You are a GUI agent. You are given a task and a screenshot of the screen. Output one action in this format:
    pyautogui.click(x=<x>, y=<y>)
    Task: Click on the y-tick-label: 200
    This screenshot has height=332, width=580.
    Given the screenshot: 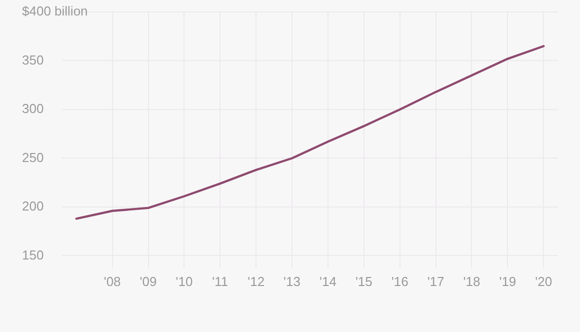 What is the action you would take?
    pyautogui.click(x=33, y=206)
    